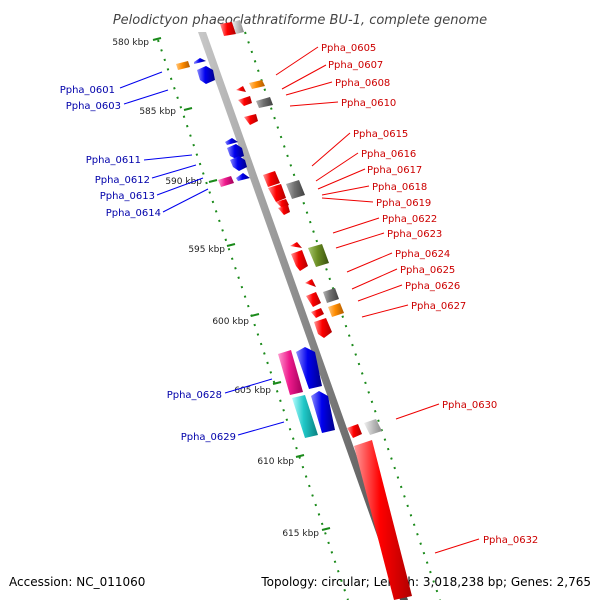  What do you see at coordinates (238, 27) in the screenshot?
I see `gene-top-gray` at bounding box center [238, 27].